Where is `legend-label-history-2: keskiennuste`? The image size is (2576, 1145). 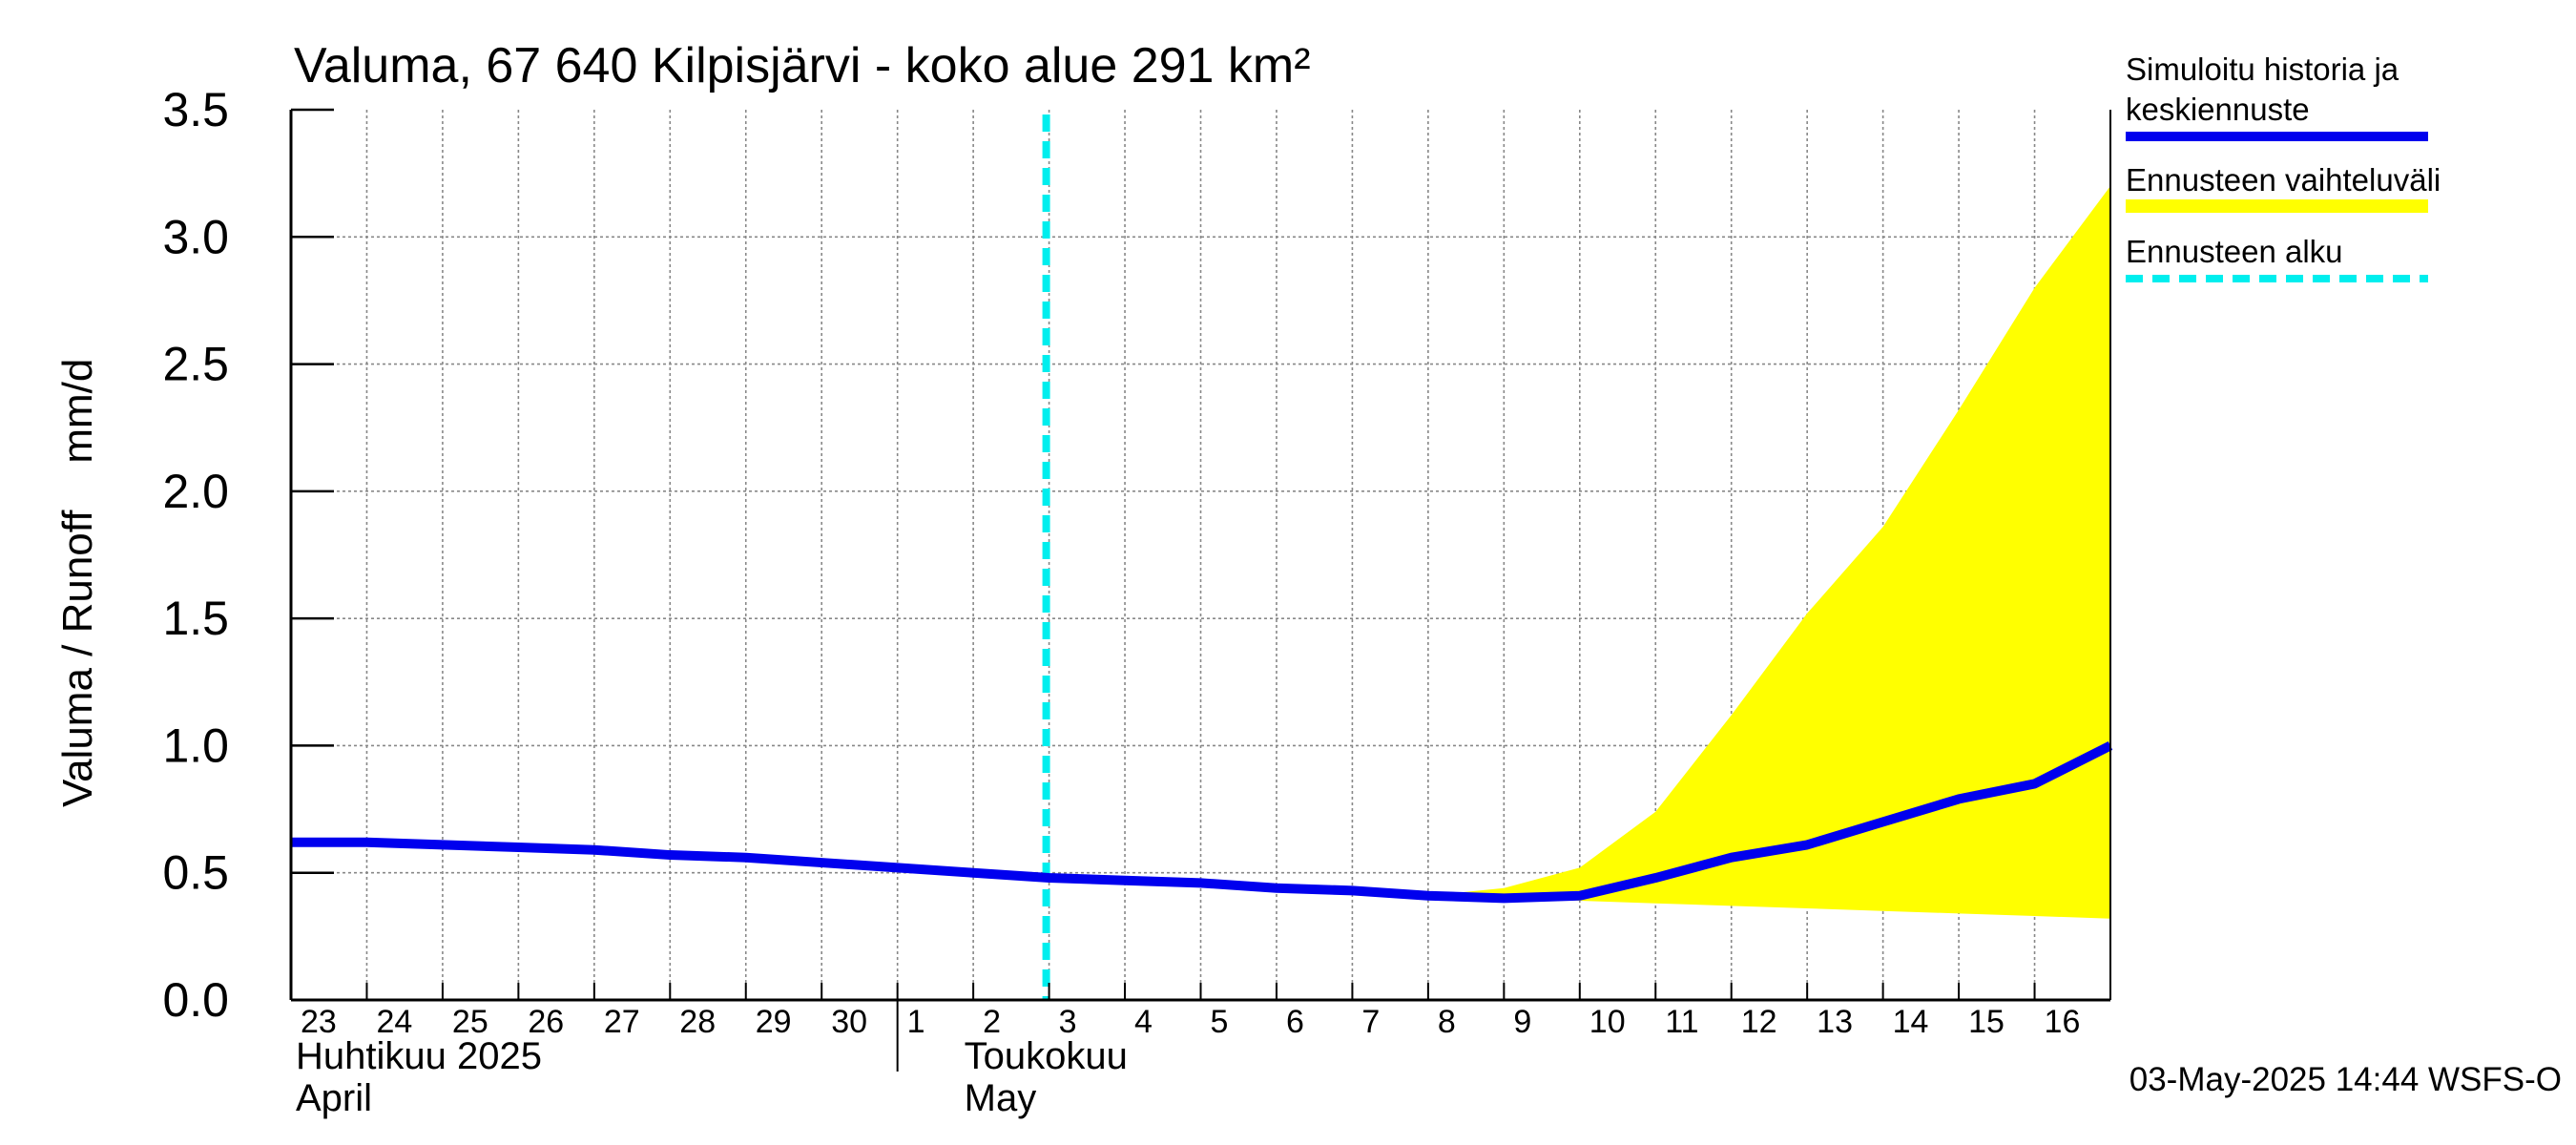
legend-label-history-2: keskiennuste is located at coordinates (2218, 109).